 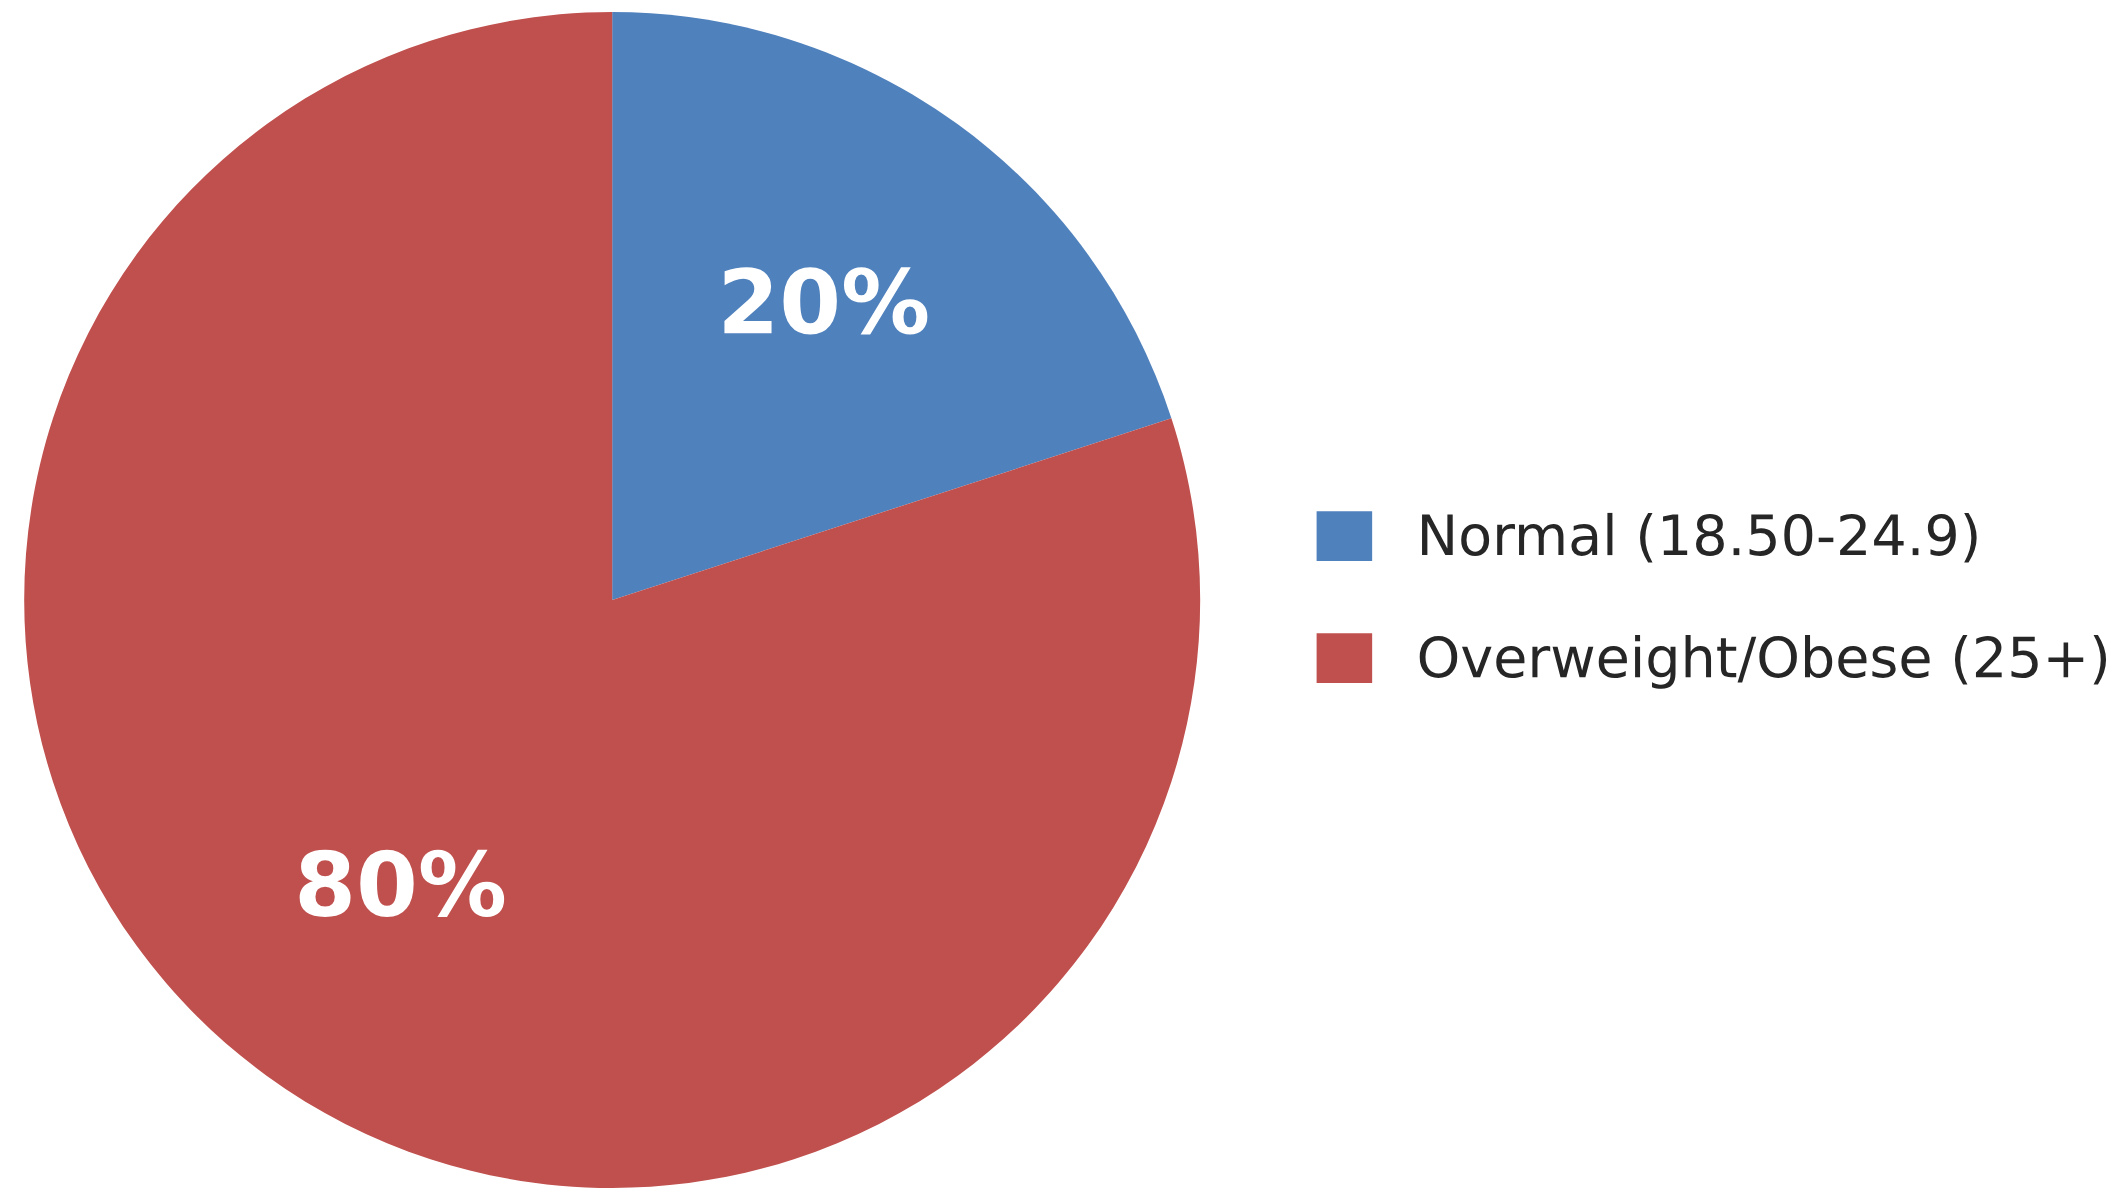 What do you see at coordinates (1699, 537) in the screenshot?
I see `legend-label: Normal (18.50-24.9)` at bounding box center [1699, 537].